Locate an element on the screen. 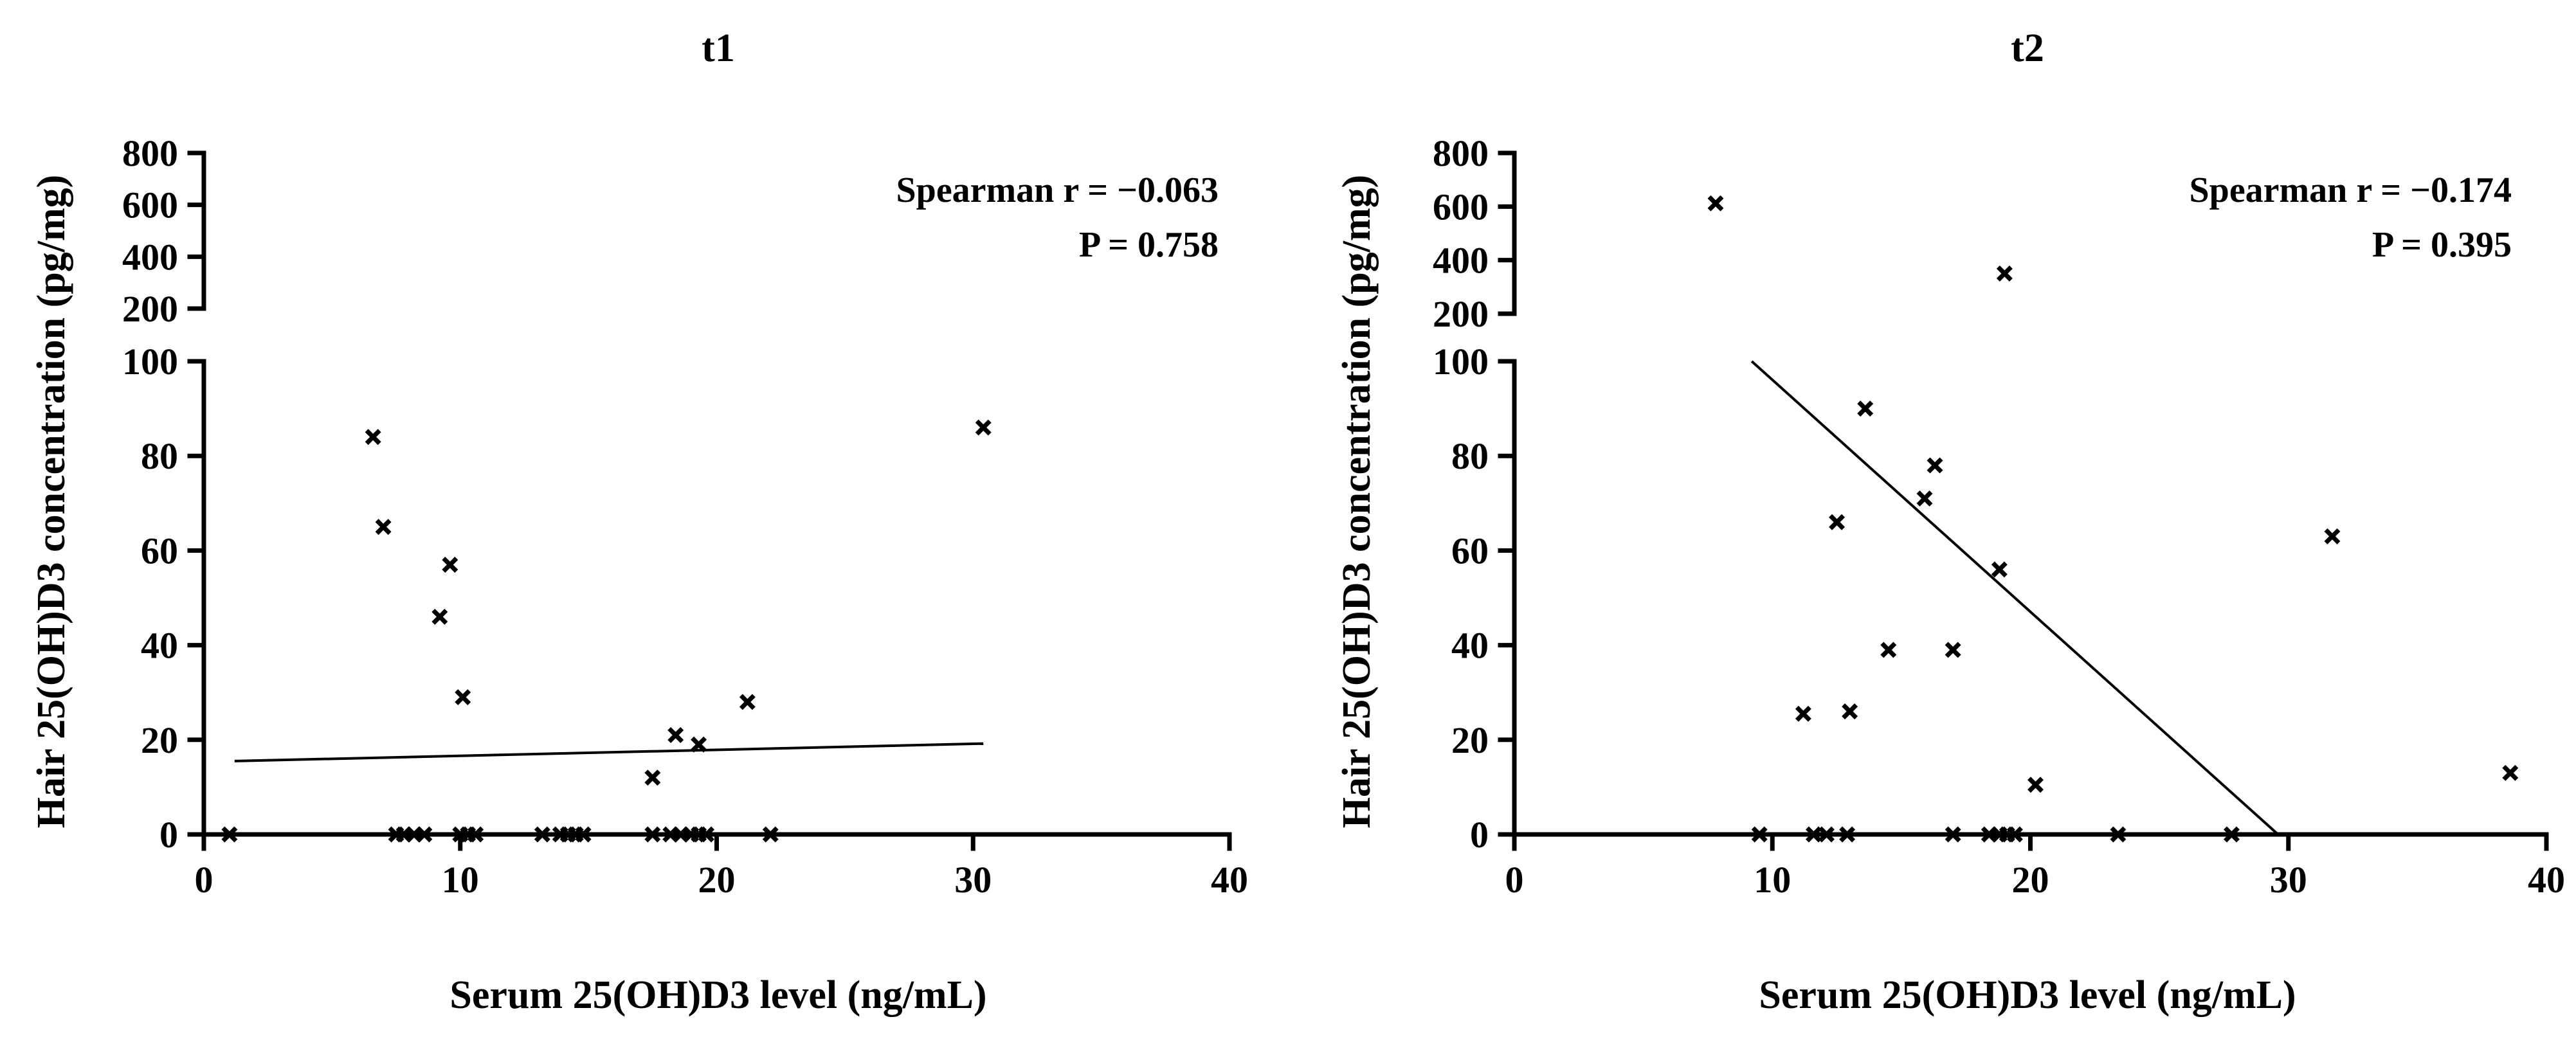 The image size is (2576, 1044). chart-title: t1 is located at coordinates (718, 48).